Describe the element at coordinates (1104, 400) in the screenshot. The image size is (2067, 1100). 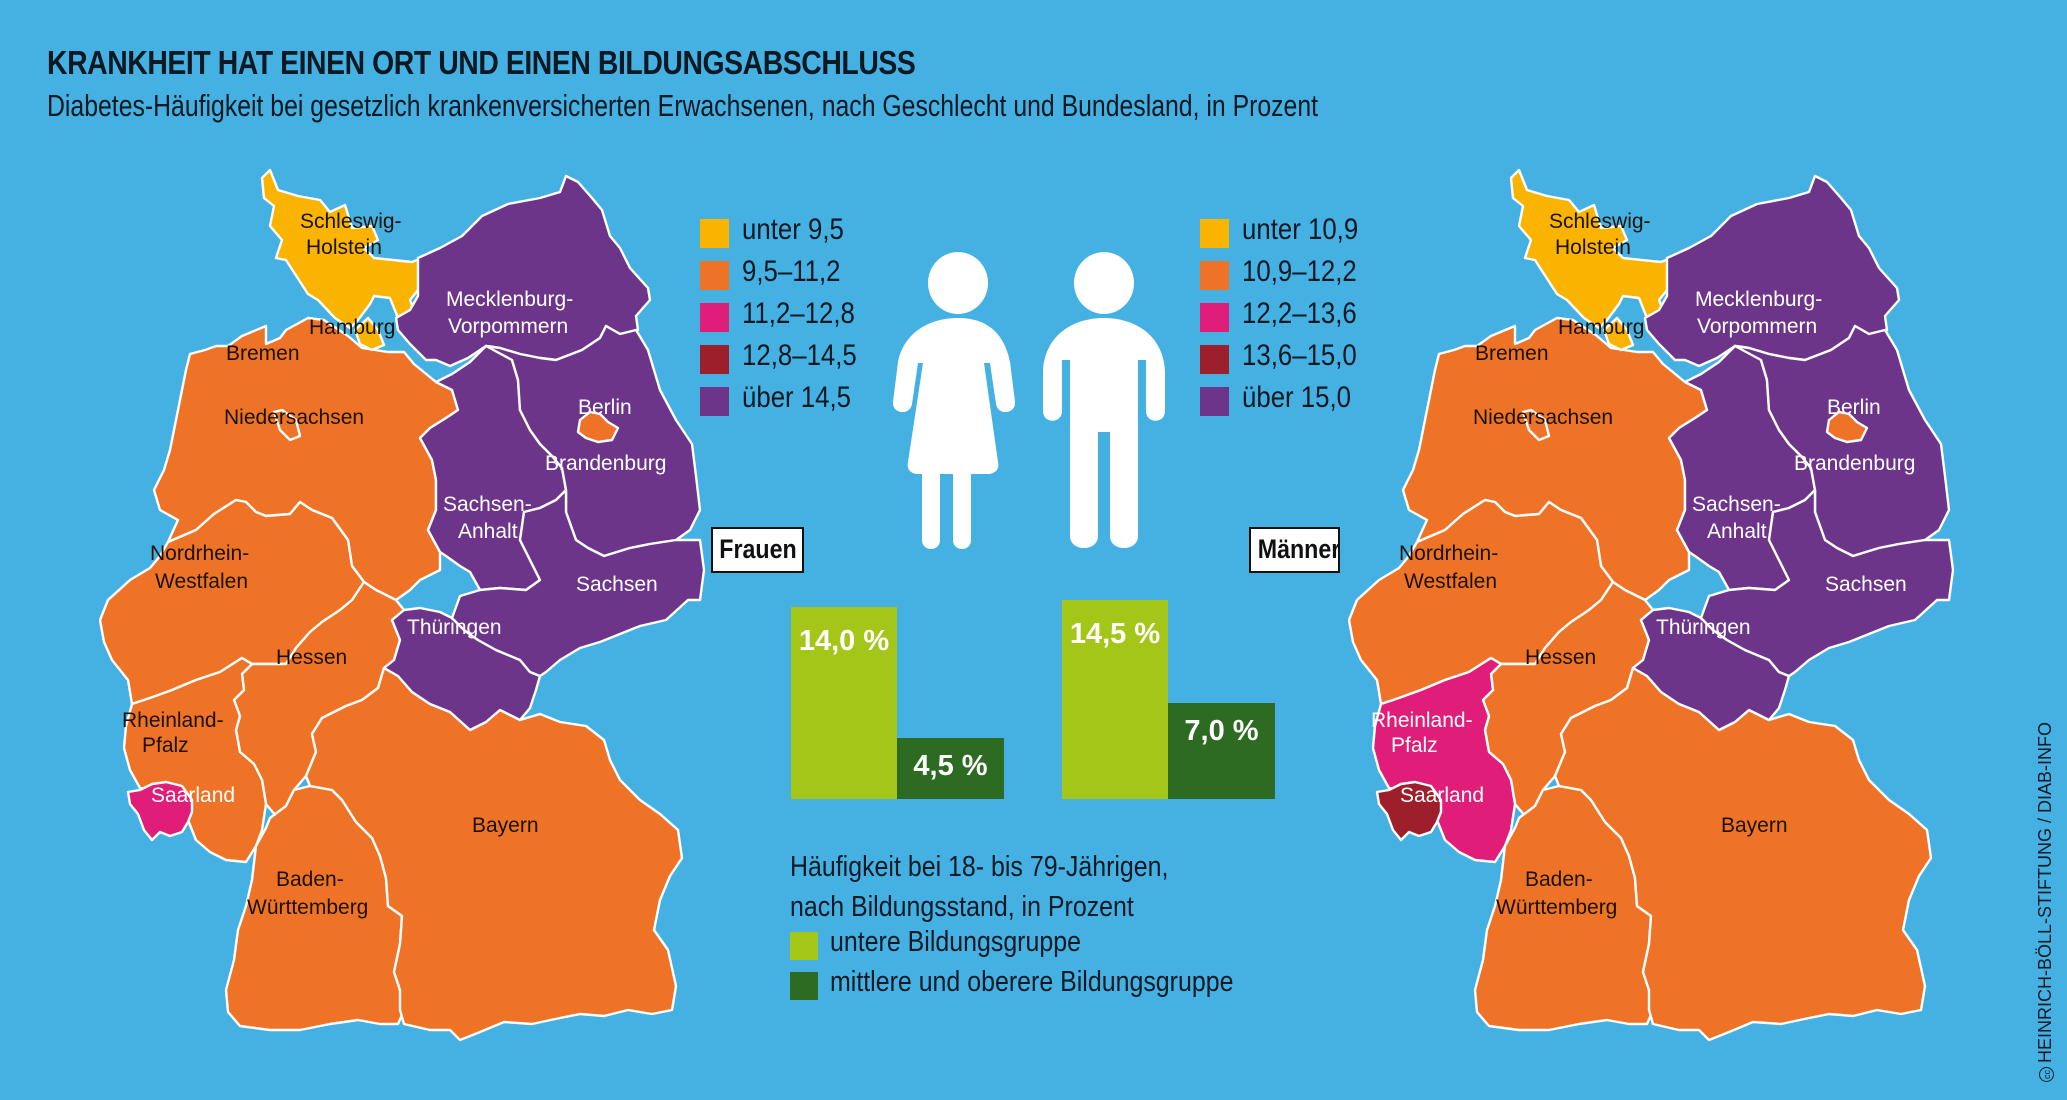
I see `man-figure-icon` at that location.